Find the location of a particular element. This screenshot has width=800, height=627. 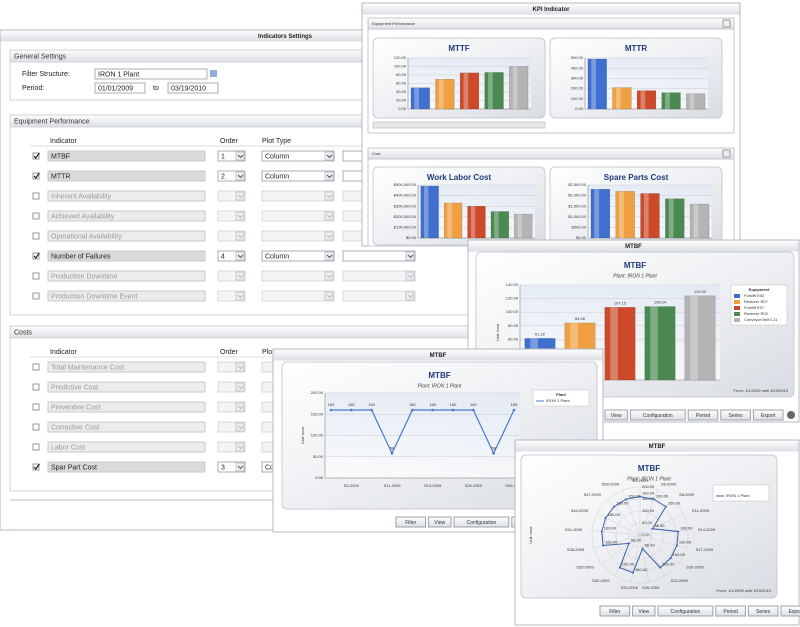

filter-icon is located at coordinates (213, 73).